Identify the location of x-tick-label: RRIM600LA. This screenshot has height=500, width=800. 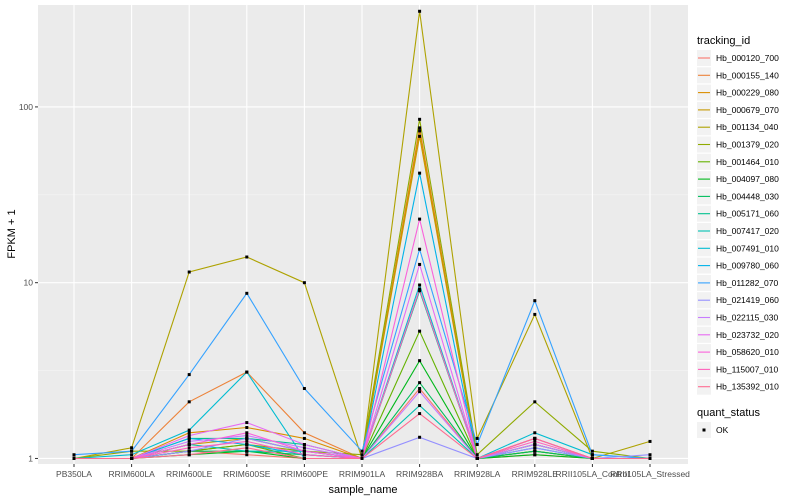
(131, 474).